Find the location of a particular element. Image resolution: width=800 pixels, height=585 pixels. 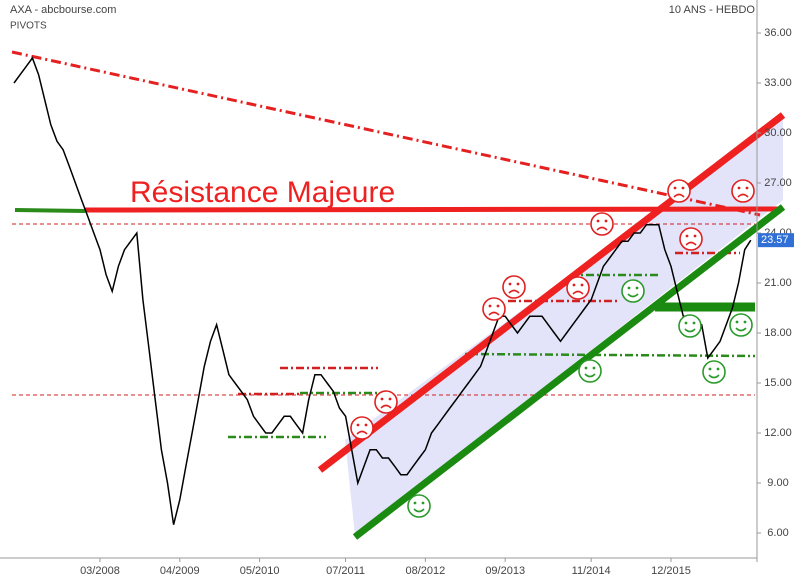

support-line is located at coordinates (50, 210).